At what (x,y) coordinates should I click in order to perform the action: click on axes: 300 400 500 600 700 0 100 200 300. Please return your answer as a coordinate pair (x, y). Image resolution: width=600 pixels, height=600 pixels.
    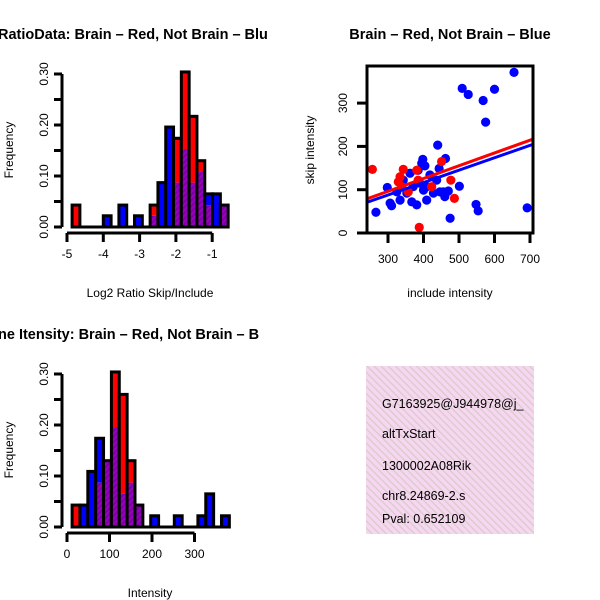
    Looking at the image, I should click on (438, 179).